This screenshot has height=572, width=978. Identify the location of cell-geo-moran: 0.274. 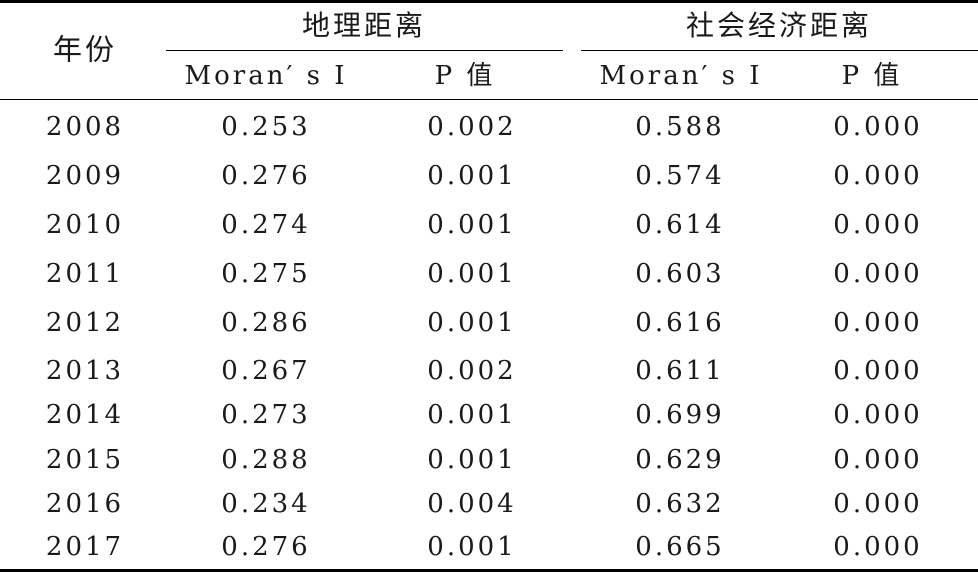
(266, 225).